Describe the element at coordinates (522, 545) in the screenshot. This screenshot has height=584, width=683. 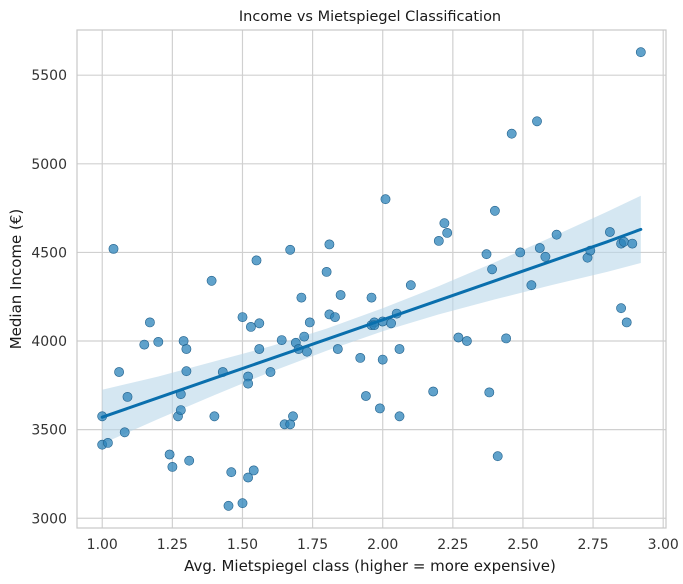
I see `x-tick-label: 2.50` at that location.